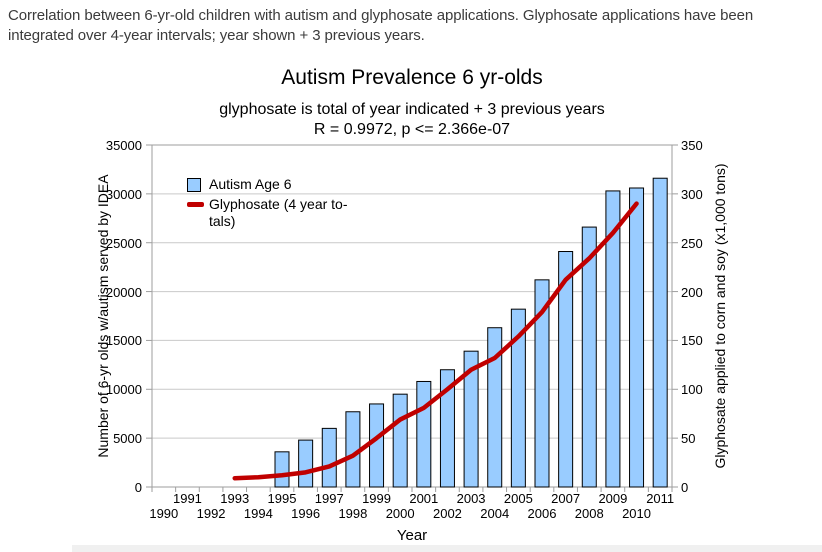 The image size is (822, 552). Describe the element at coordinates (250, 184) in the screenshot. I see `legend-label-autism: Autism Age 6` at that location.